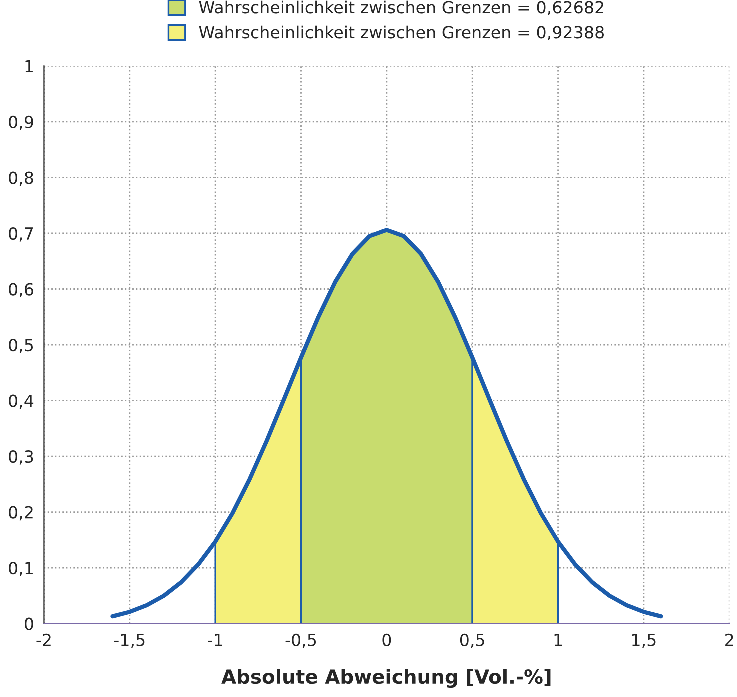  What do you see at coordinates (301, 641) in the screenshot?
I see `x-tick-label: -0,5` at bounding box center [301, 641].